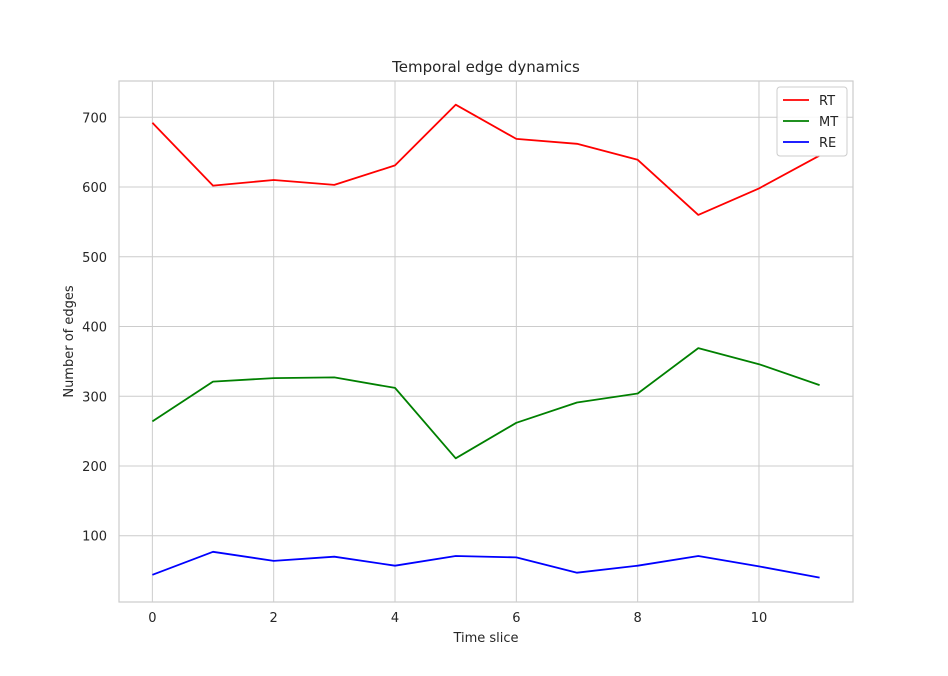  I want to click on x-tick-label: 8, so click(638, 618).